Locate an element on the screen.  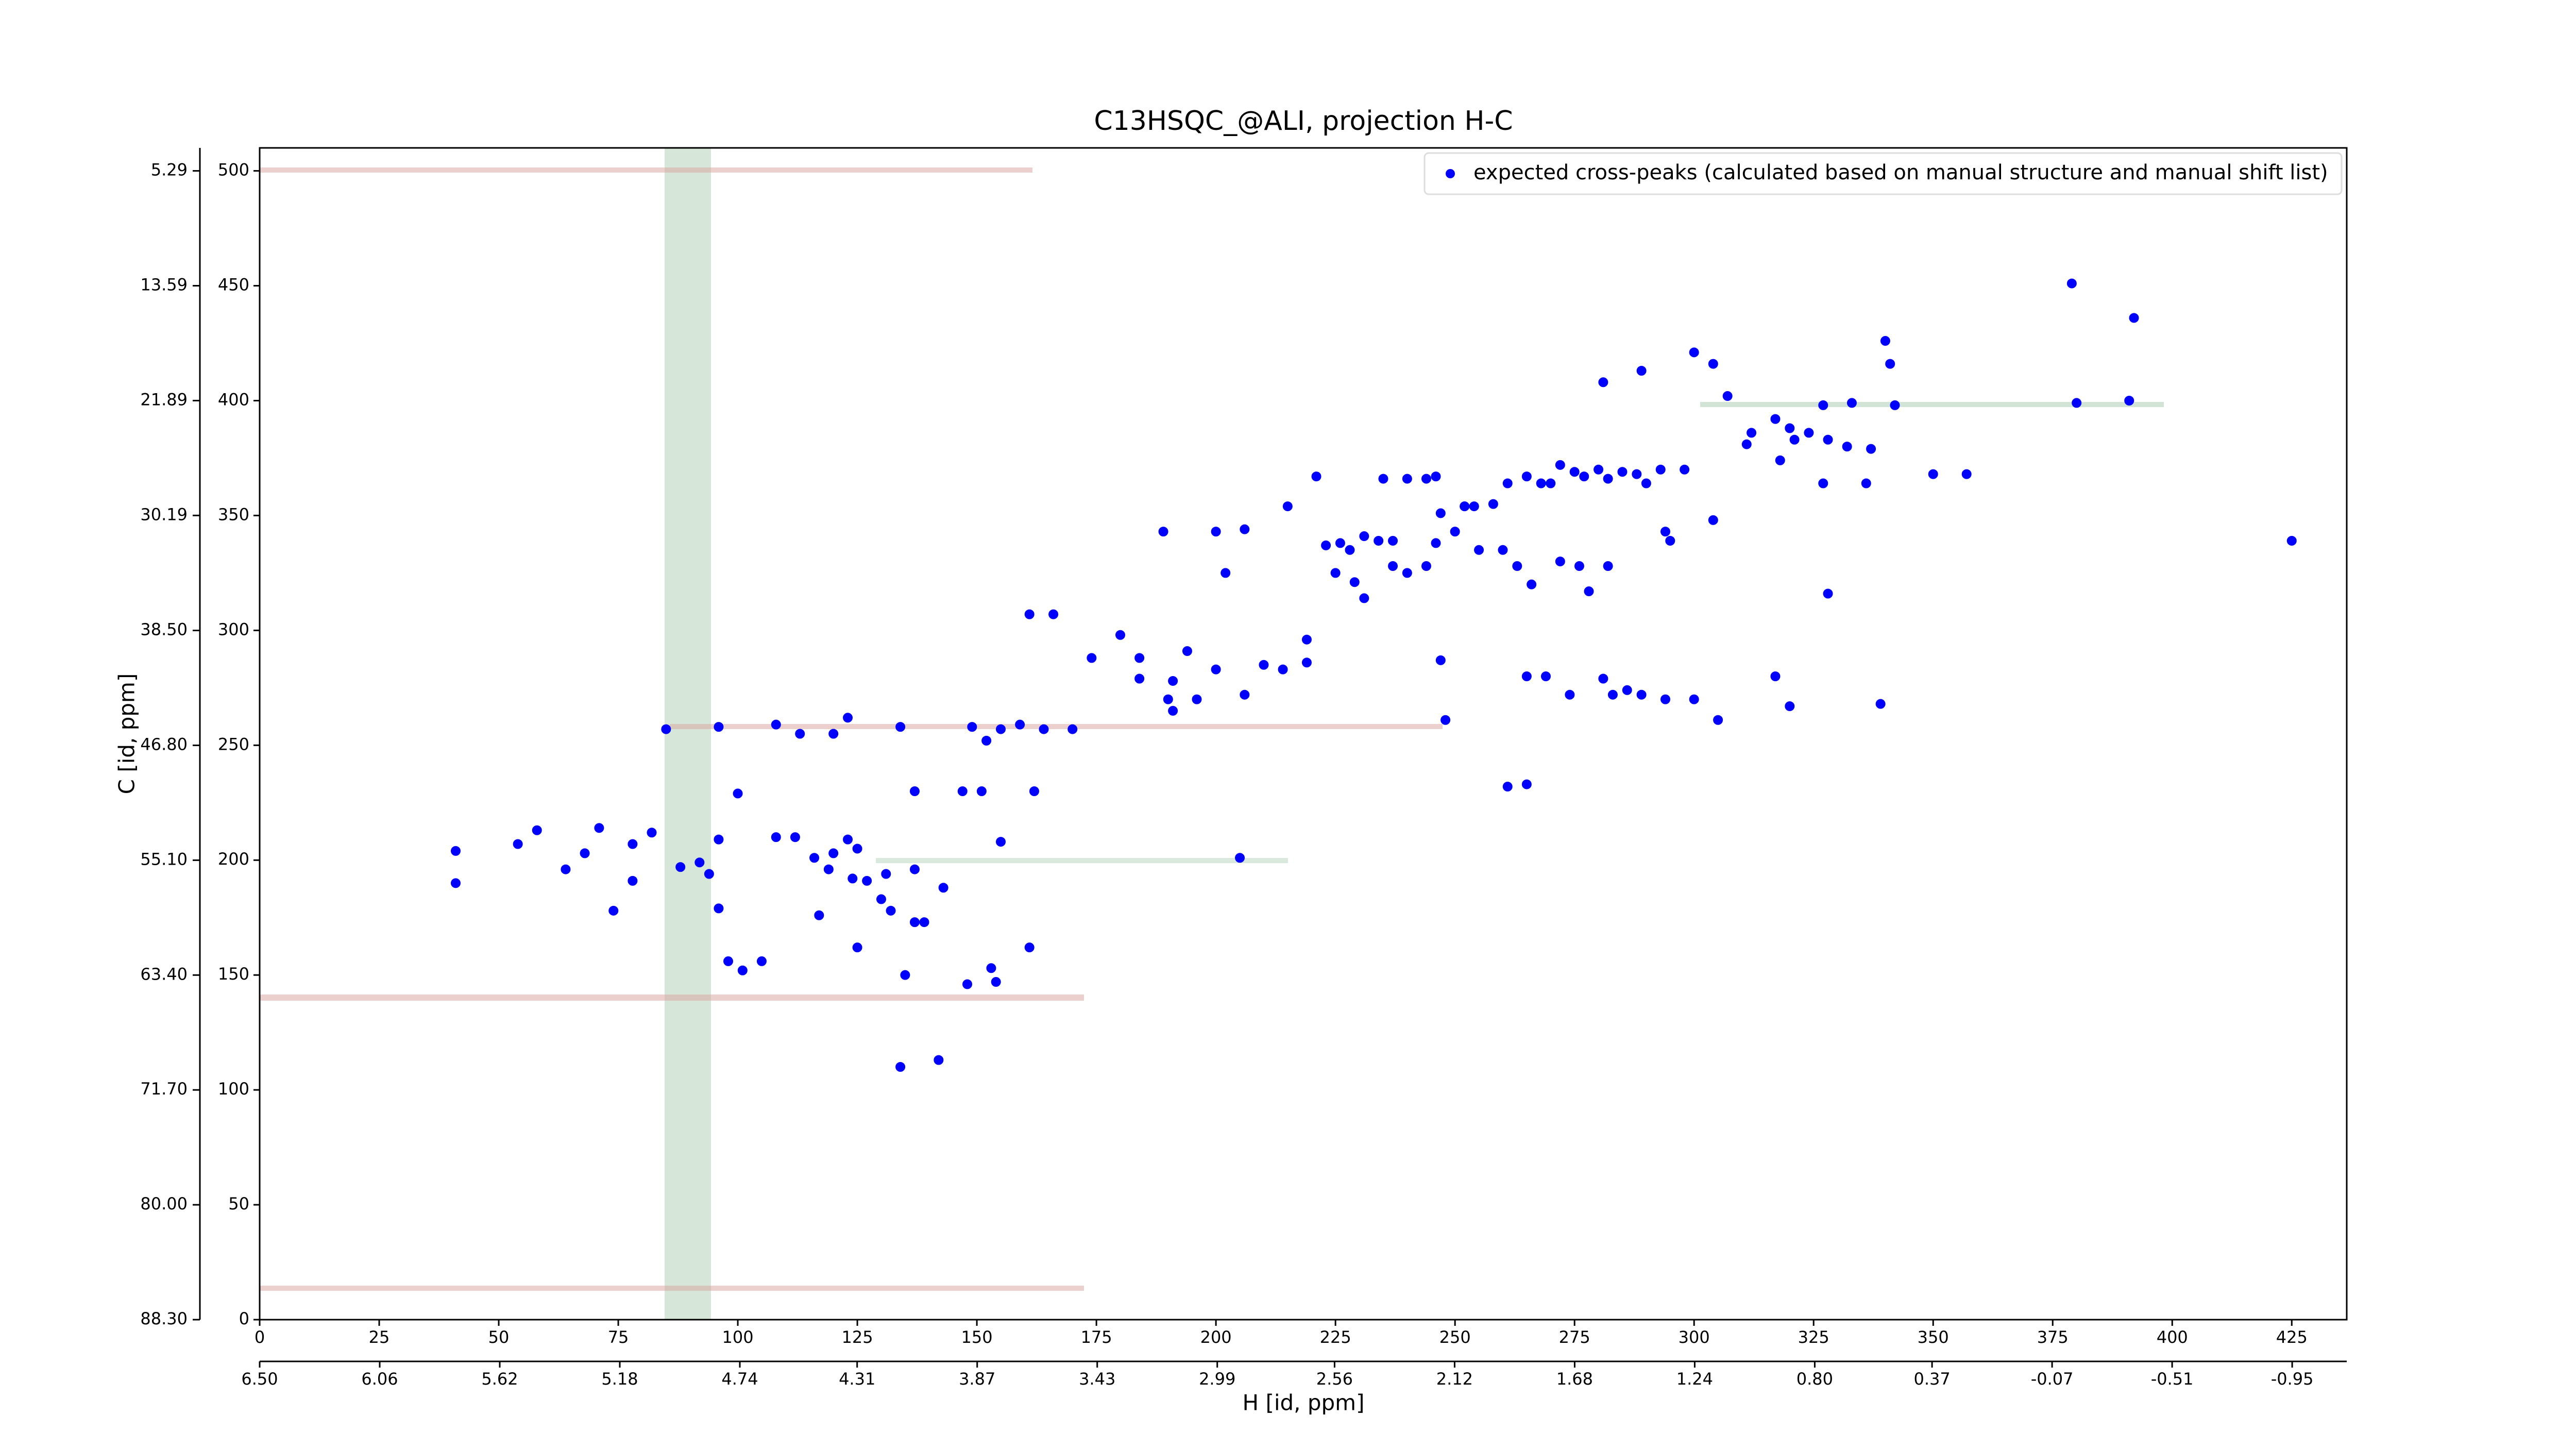
y2-tick-label: 71.70 is located at coordinates (164, 1089).